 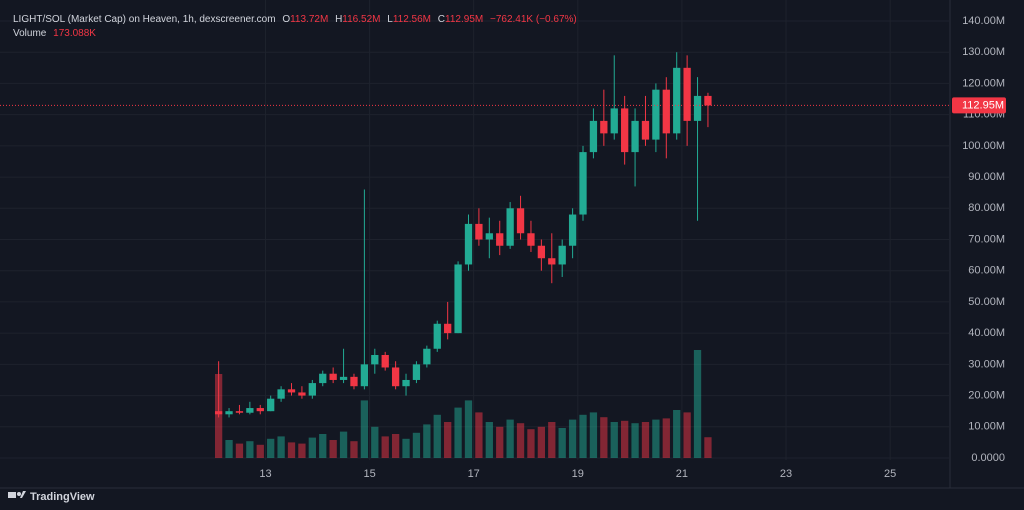 What do you see at coordinates (369, 474) in the screenshot?
I see `x-tick-label: 15` at bounding box center [369, 474].